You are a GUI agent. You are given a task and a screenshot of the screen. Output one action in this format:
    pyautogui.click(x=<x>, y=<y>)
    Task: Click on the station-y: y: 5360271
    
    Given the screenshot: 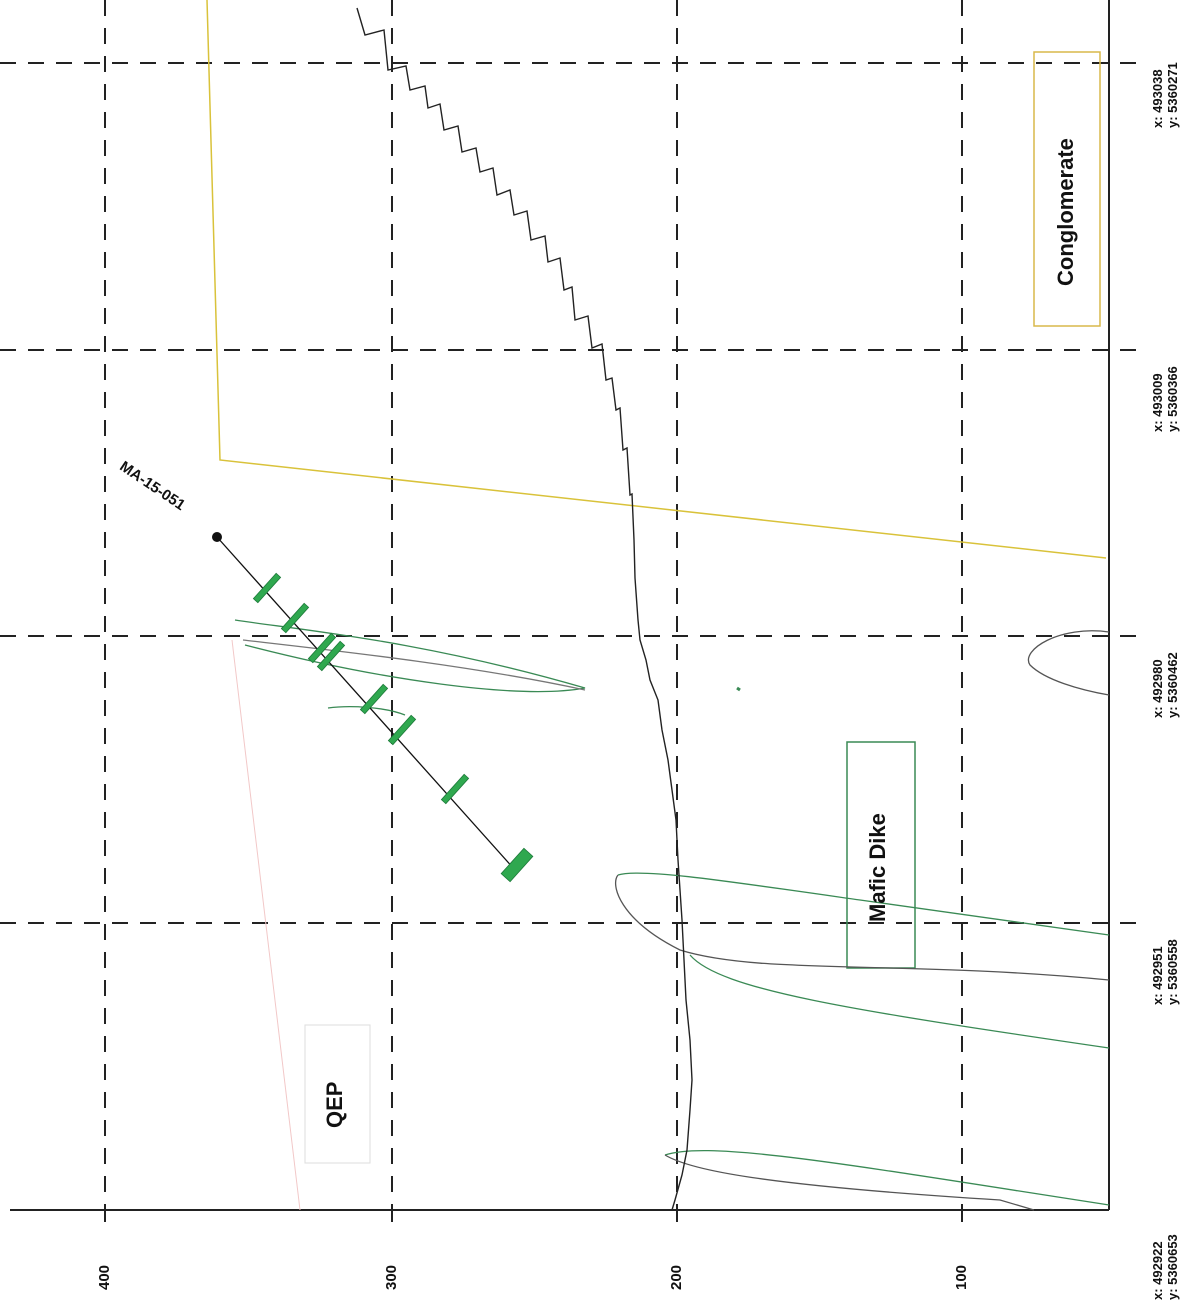 What is the action you would take?
    pyautogui.click(x=1172, y=95)
    